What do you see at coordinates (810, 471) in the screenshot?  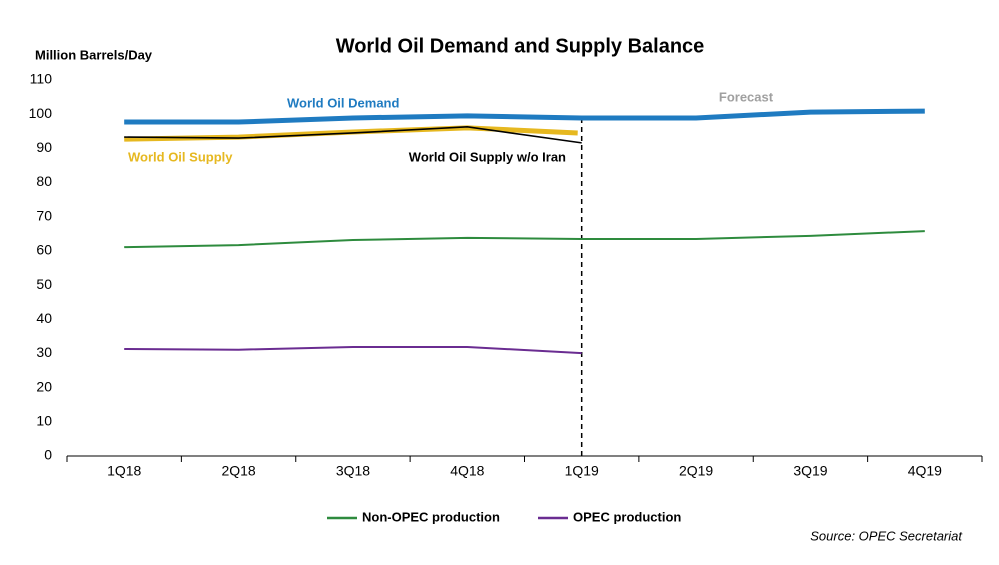 I see `x-tick-label: 3Q19` at bounding box center [810, 471].